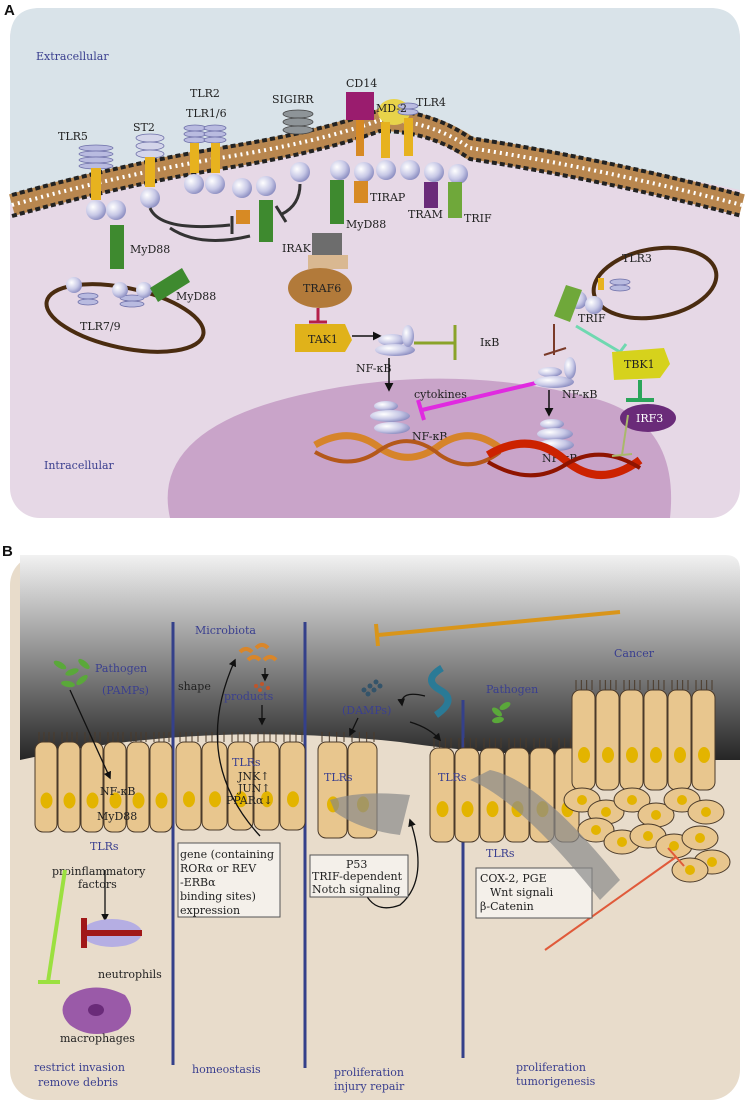 The image size is (746, 1107). Describe the element at coordinates (551, 1067) in the screenshot. I see `outcome-4-line-1: proliferation` at that location.